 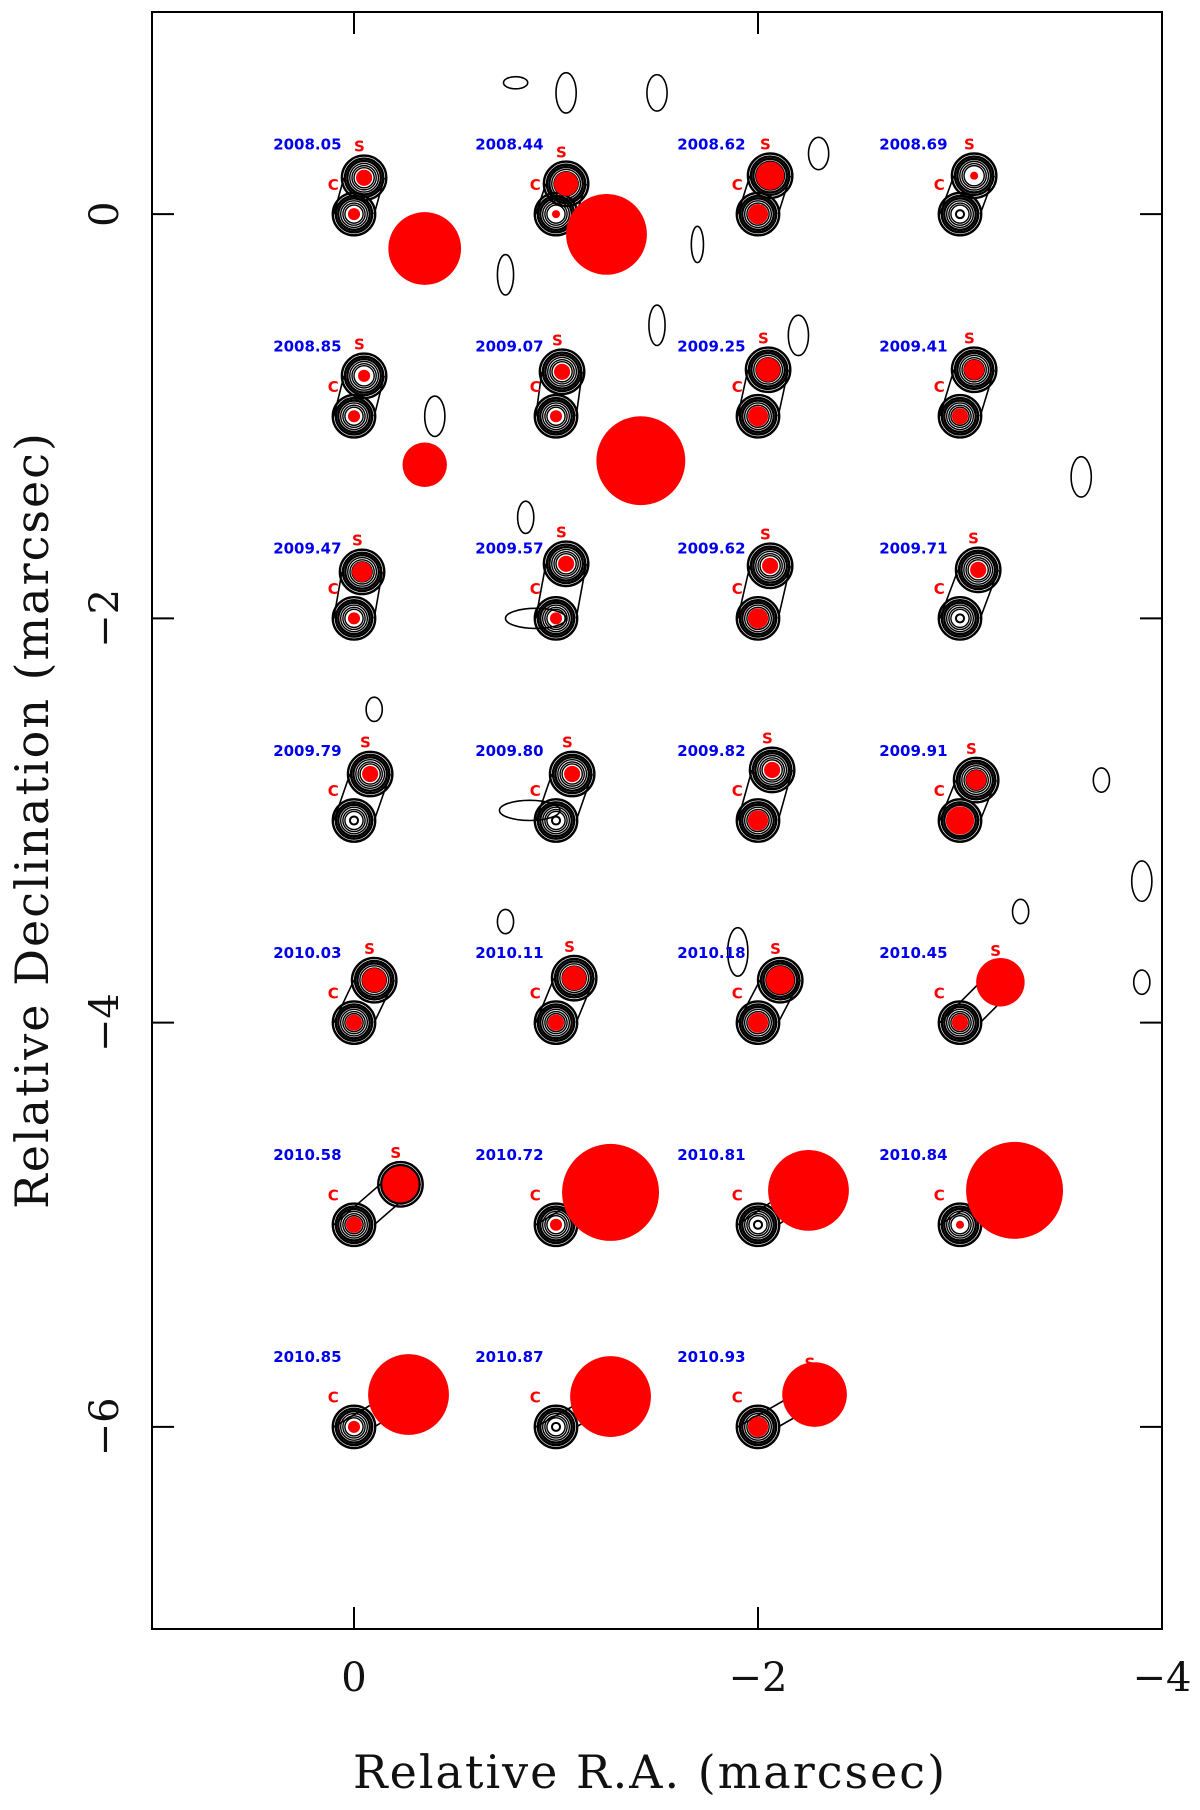 I want to click on epoch-panel: 2009.79 C S, so click(x=333, y=788).